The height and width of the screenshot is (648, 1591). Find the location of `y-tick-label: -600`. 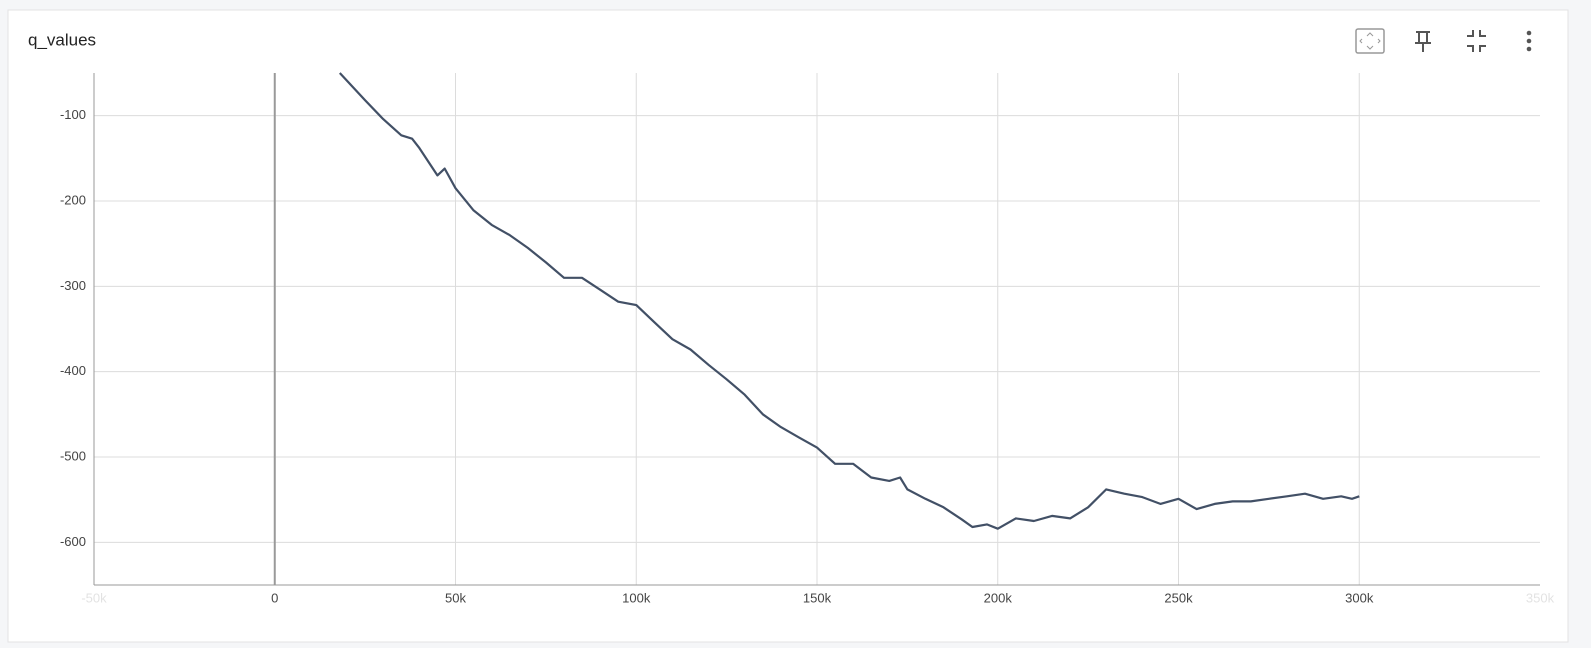

y-tick-label: -600 is located at coordinates (73, 541).